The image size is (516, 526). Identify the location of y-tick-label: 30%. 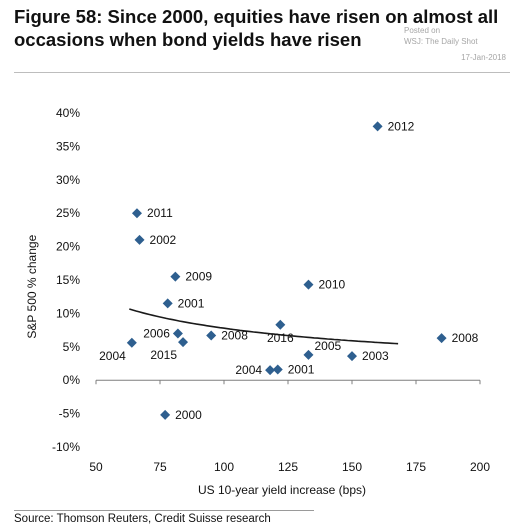
(68, 180).